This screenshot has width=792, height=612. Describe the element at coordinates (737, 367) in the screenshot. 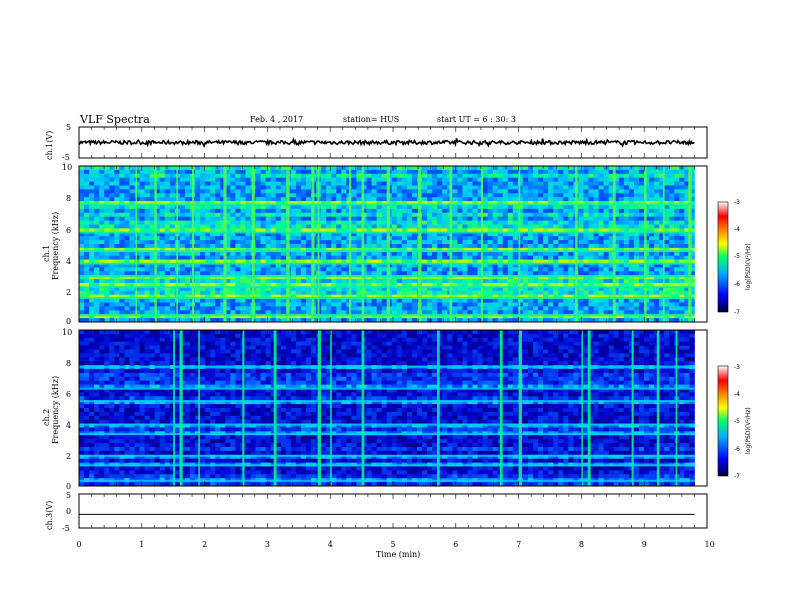

I see `ch2-cb-tick-3: -3` at that location.